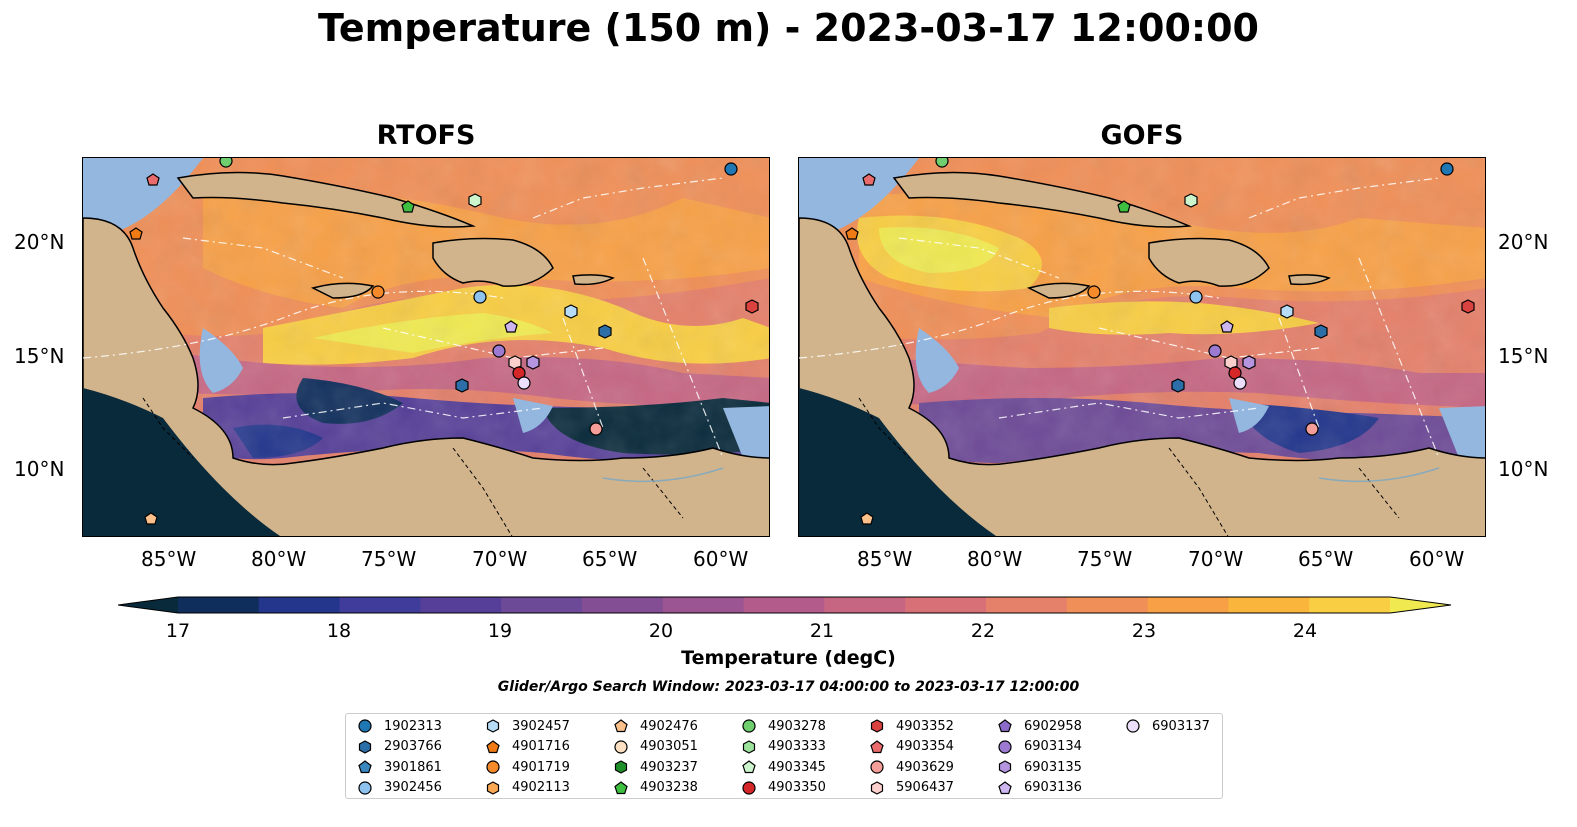 This screenshot has width=1577, height=827. I want to click on legend-item: 4902113, so click(528, 788).